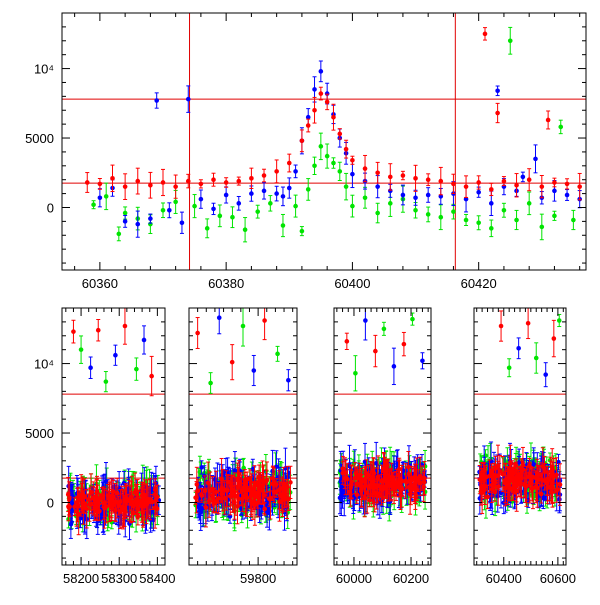  Describe the element at coordinates (90, 367) in the screenshot. I see `blue-outlier-point` at that location.